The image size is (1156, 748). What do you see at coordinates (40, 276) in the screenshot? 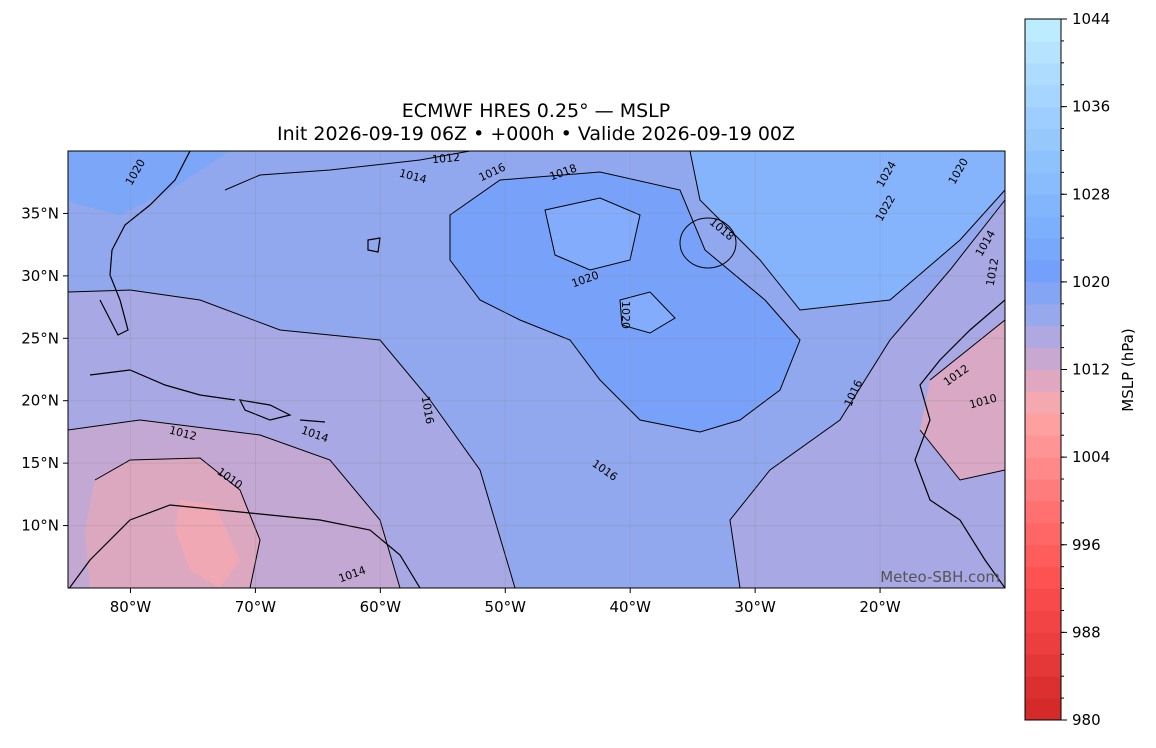
I see `y-tick-label: 30°N` at bounding box center [40, 276].